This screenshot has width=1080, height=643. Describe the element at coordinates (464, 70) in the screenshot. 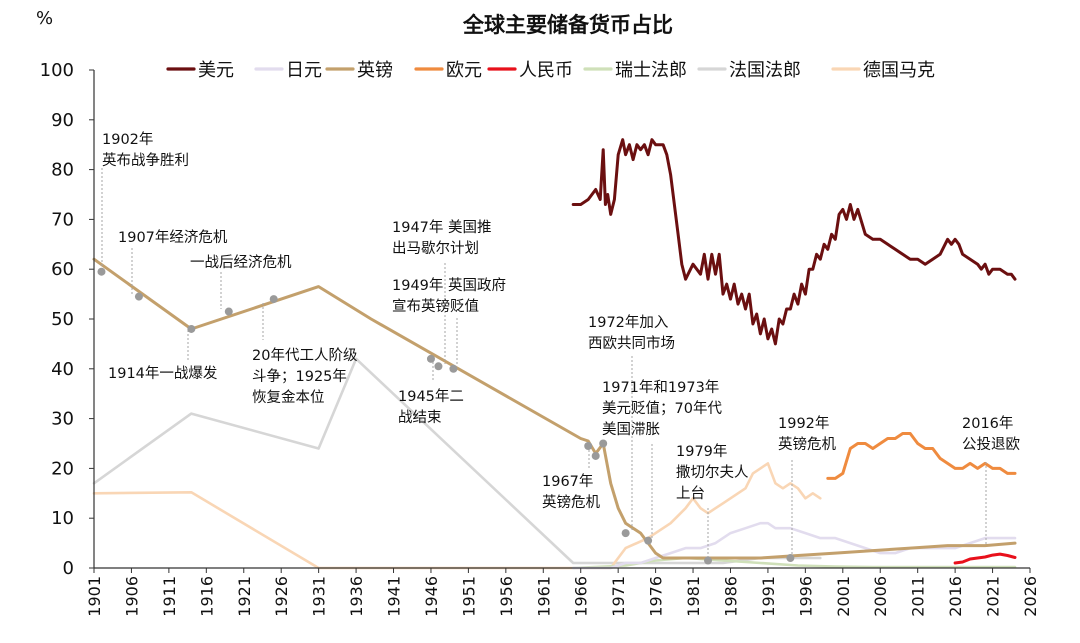

I see `legend-label-3: 欧元` at that location.